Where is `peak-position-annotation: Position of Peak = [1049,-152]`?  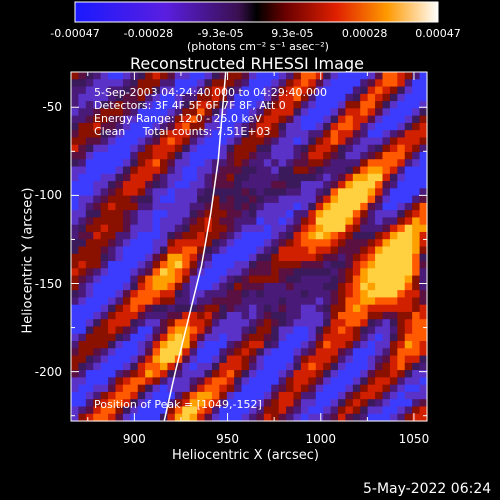 peak-position-annotation: Position of Peak = [1049,-152] is located at coordinates (178, 404).